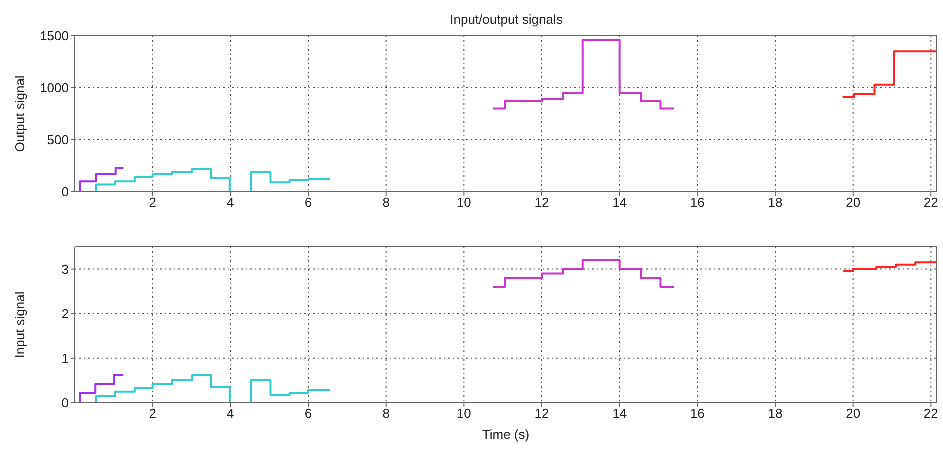 This screenshot has height=453, width=943. I want to click on y-tick-label: 500, so click(58, 140).